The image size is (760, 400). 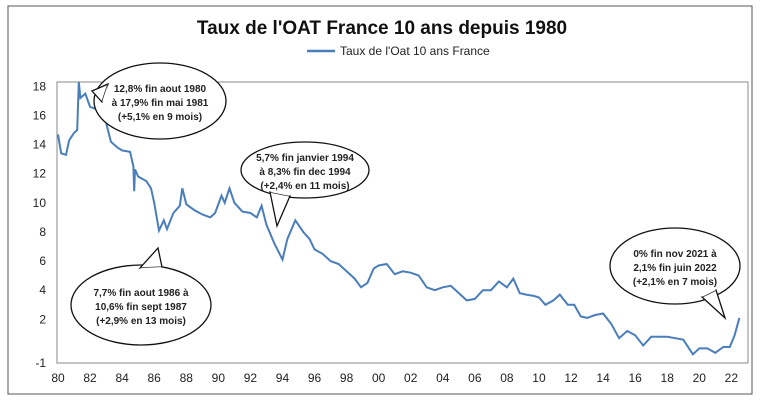 I want to click on annotation-text: à 17,9% fin mai 1981, so click(x=160, y=103).